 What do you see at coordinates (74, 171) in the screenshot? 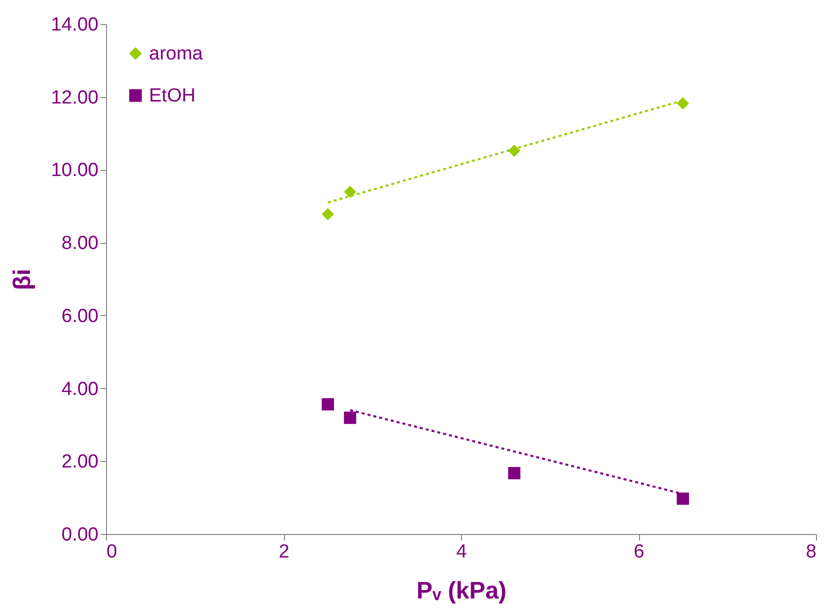
I see `y-tick-label: 10.00` at bounding box center [74, 171].